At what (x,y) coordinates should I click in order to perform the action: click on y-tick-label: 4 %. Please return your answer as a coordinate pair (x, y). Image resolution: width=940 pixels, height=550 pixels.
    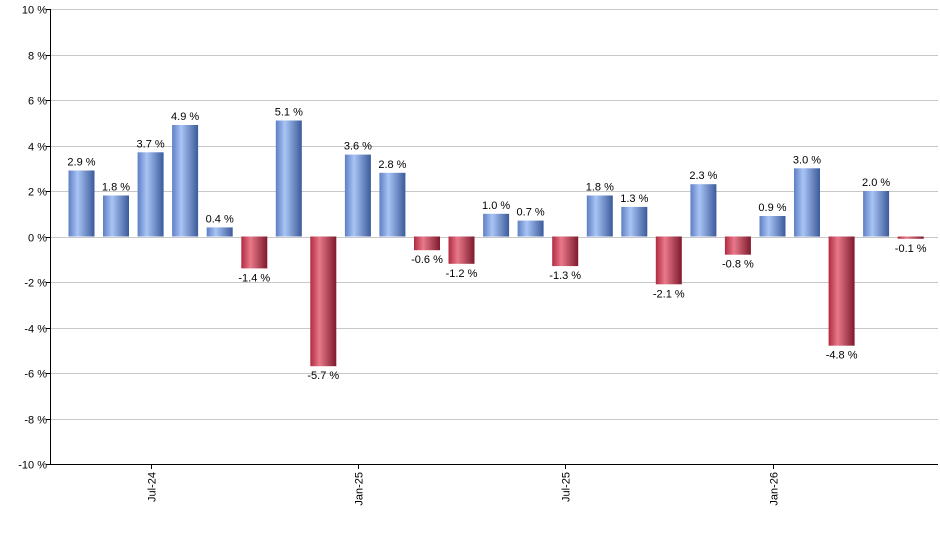
    Looking at the image, I should click on (37, 148).